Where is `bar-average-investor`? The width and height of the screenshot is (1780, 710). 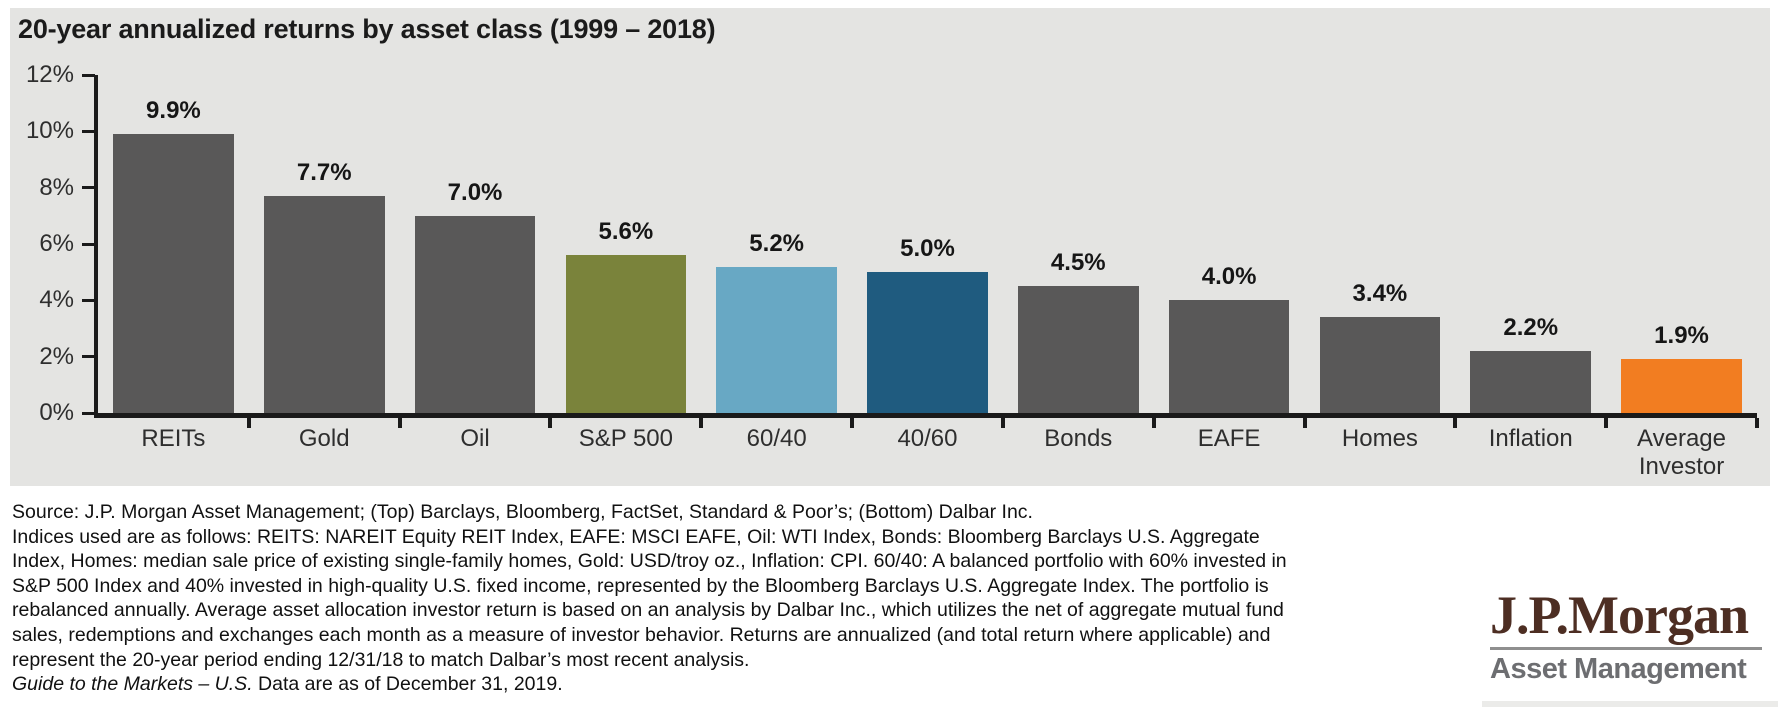
bar-average-investor is located at coordinates (1681, 386).